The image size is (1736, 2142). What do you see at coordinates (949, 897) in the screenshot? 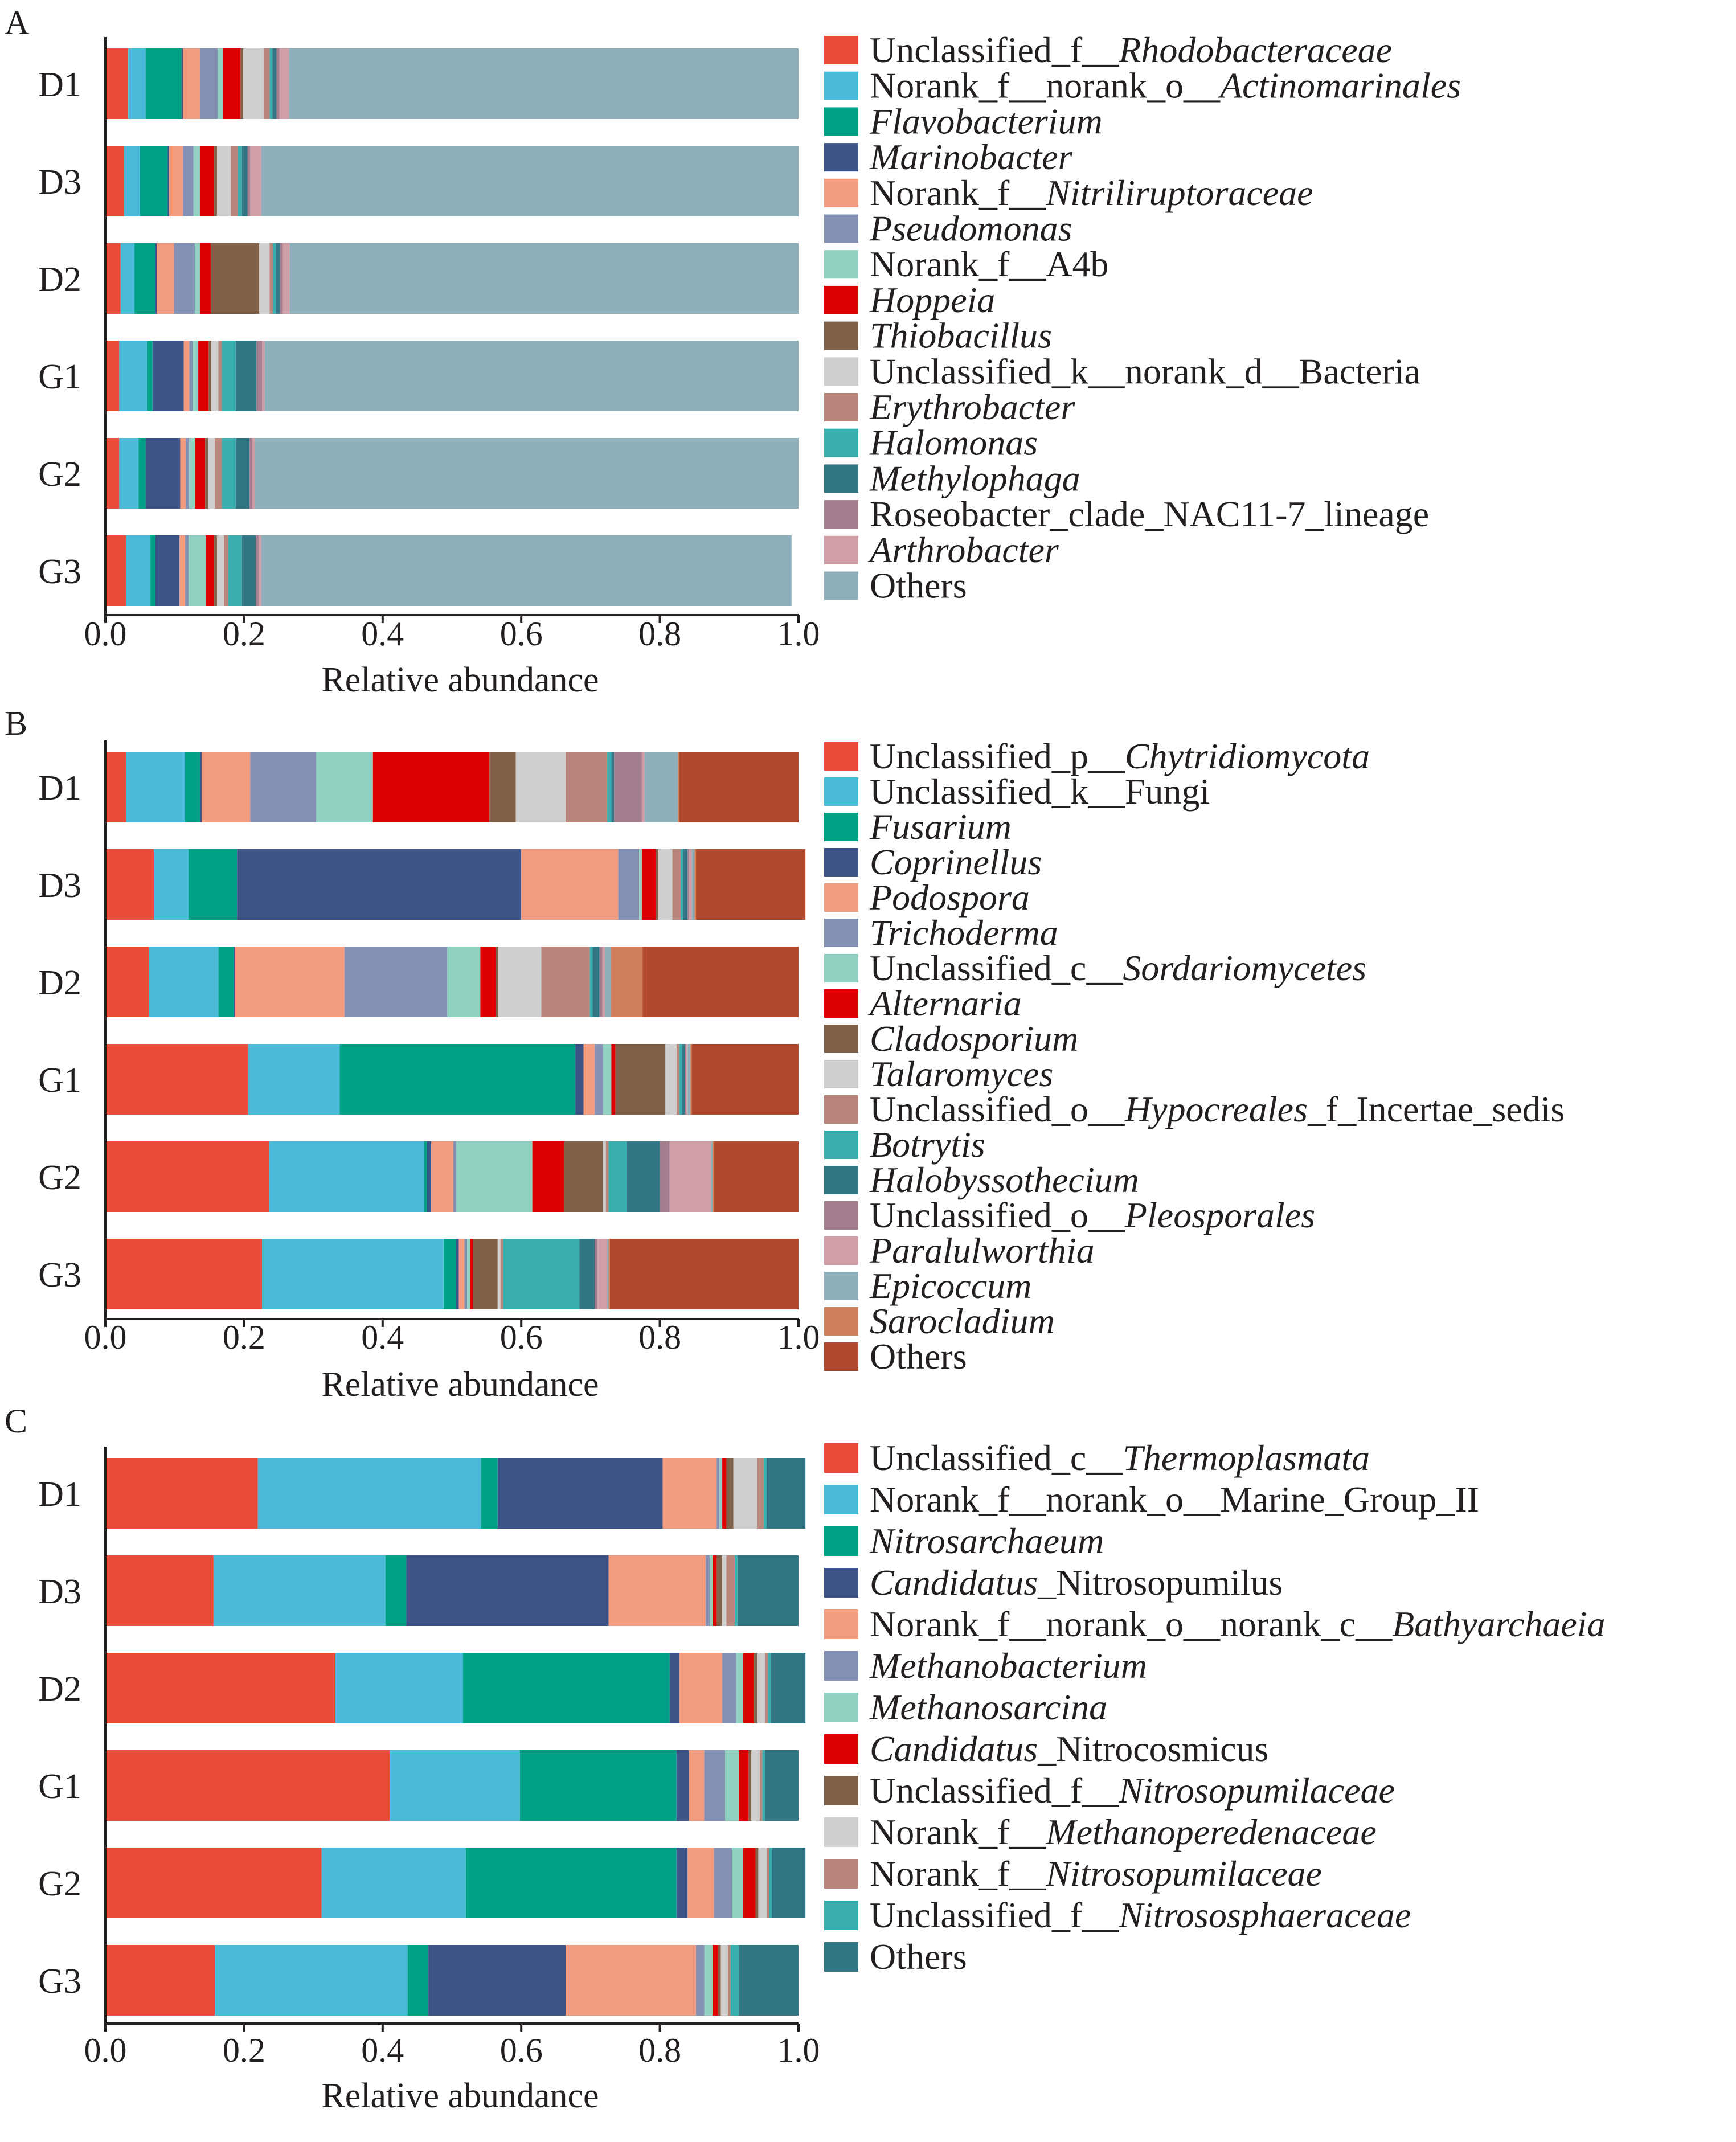
I see `legend-label-4: Podospora` at bounding box center [949, 897].